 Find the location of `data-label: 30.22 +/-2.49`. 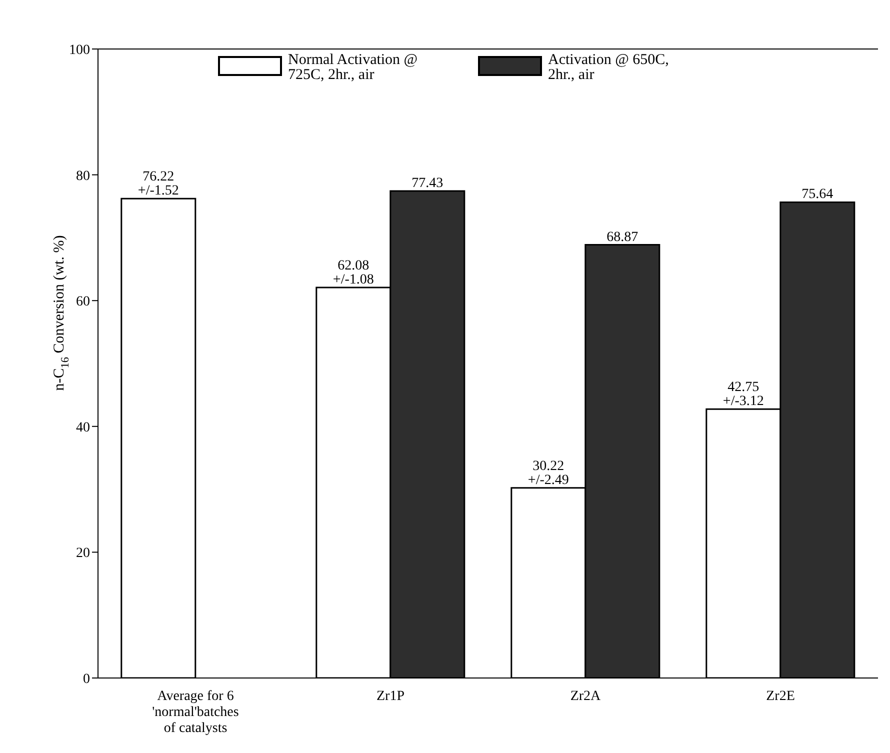

data-label: 30.22 +/-2.49 is located at coordinates (548, 473).